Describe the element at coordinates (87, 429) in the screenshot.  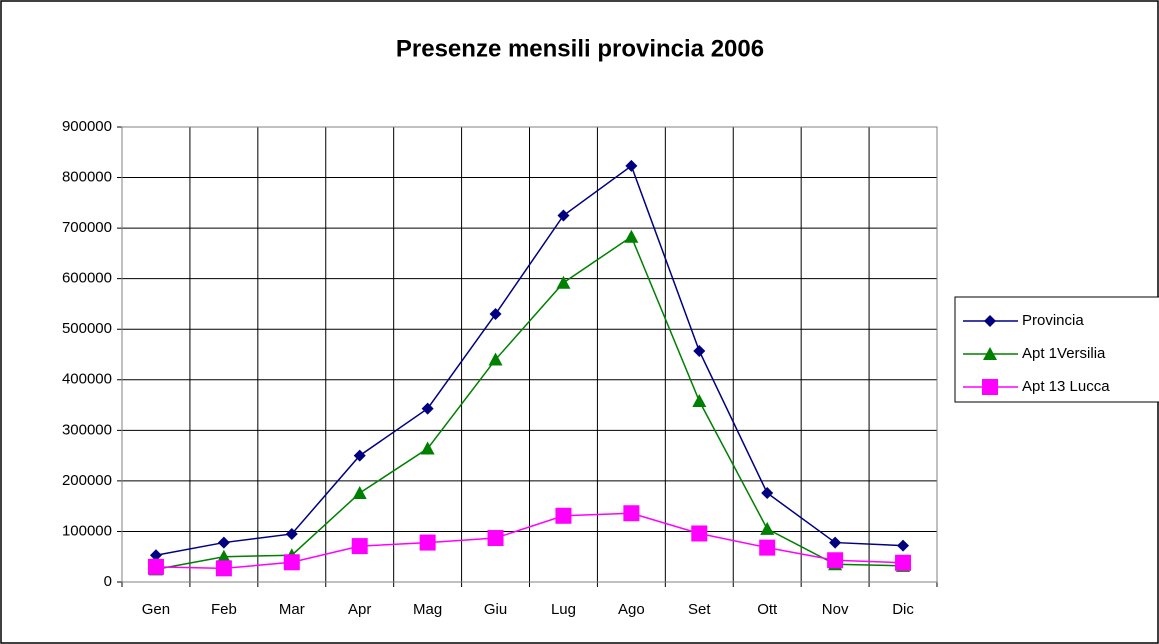
I see `y-tick-label: 300000` at that location.